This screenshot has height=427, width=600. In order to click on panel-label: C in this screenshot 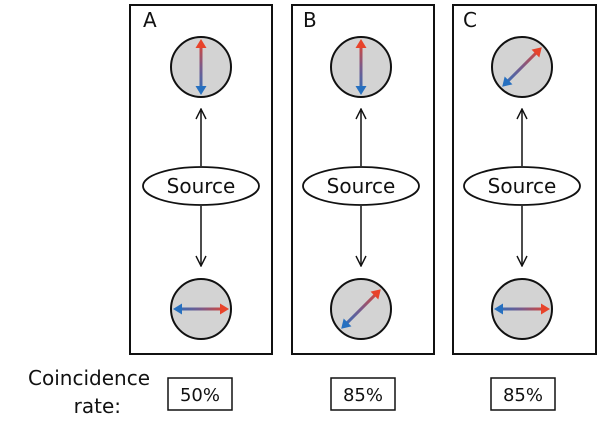, I will do `click(470, 20)`.